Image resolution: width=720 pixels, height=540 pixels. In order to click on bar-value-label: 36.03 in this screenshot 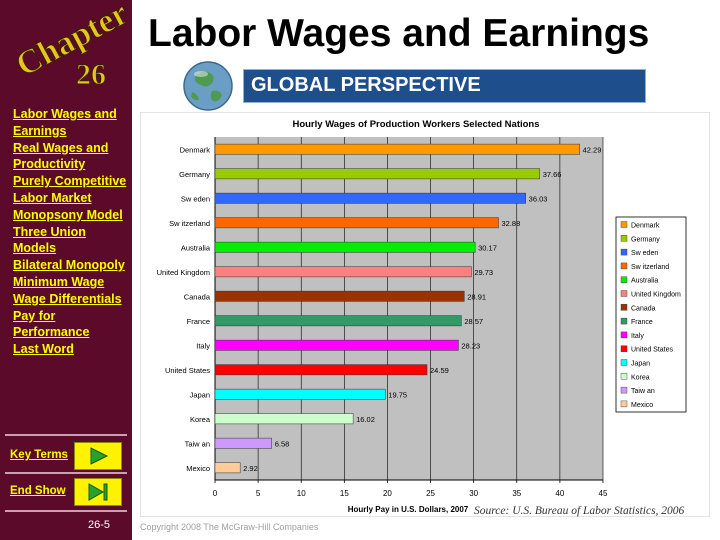, I will do `click(538, 198)`.